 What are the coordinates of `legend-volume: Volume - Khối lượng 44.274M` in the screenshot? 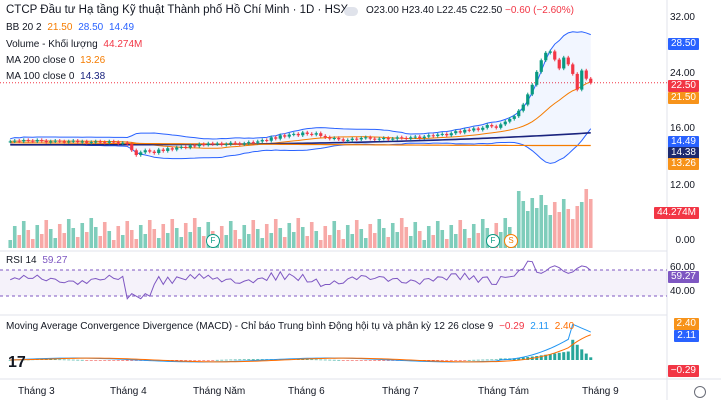 It's located at (75, 45).